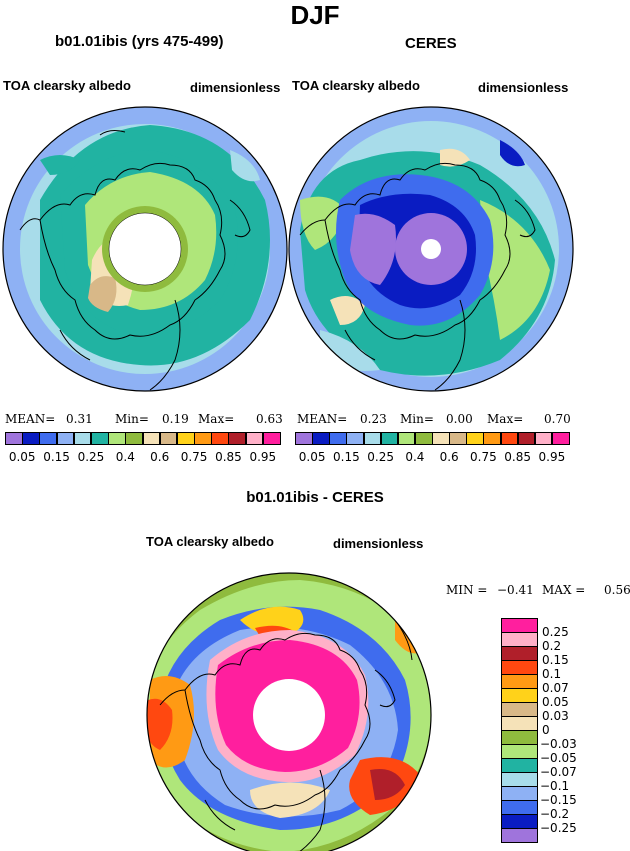 The height and width of the screenshot is (851, 630). I want to click on colorbar-tick-label: 0.95, so click(552, 457).